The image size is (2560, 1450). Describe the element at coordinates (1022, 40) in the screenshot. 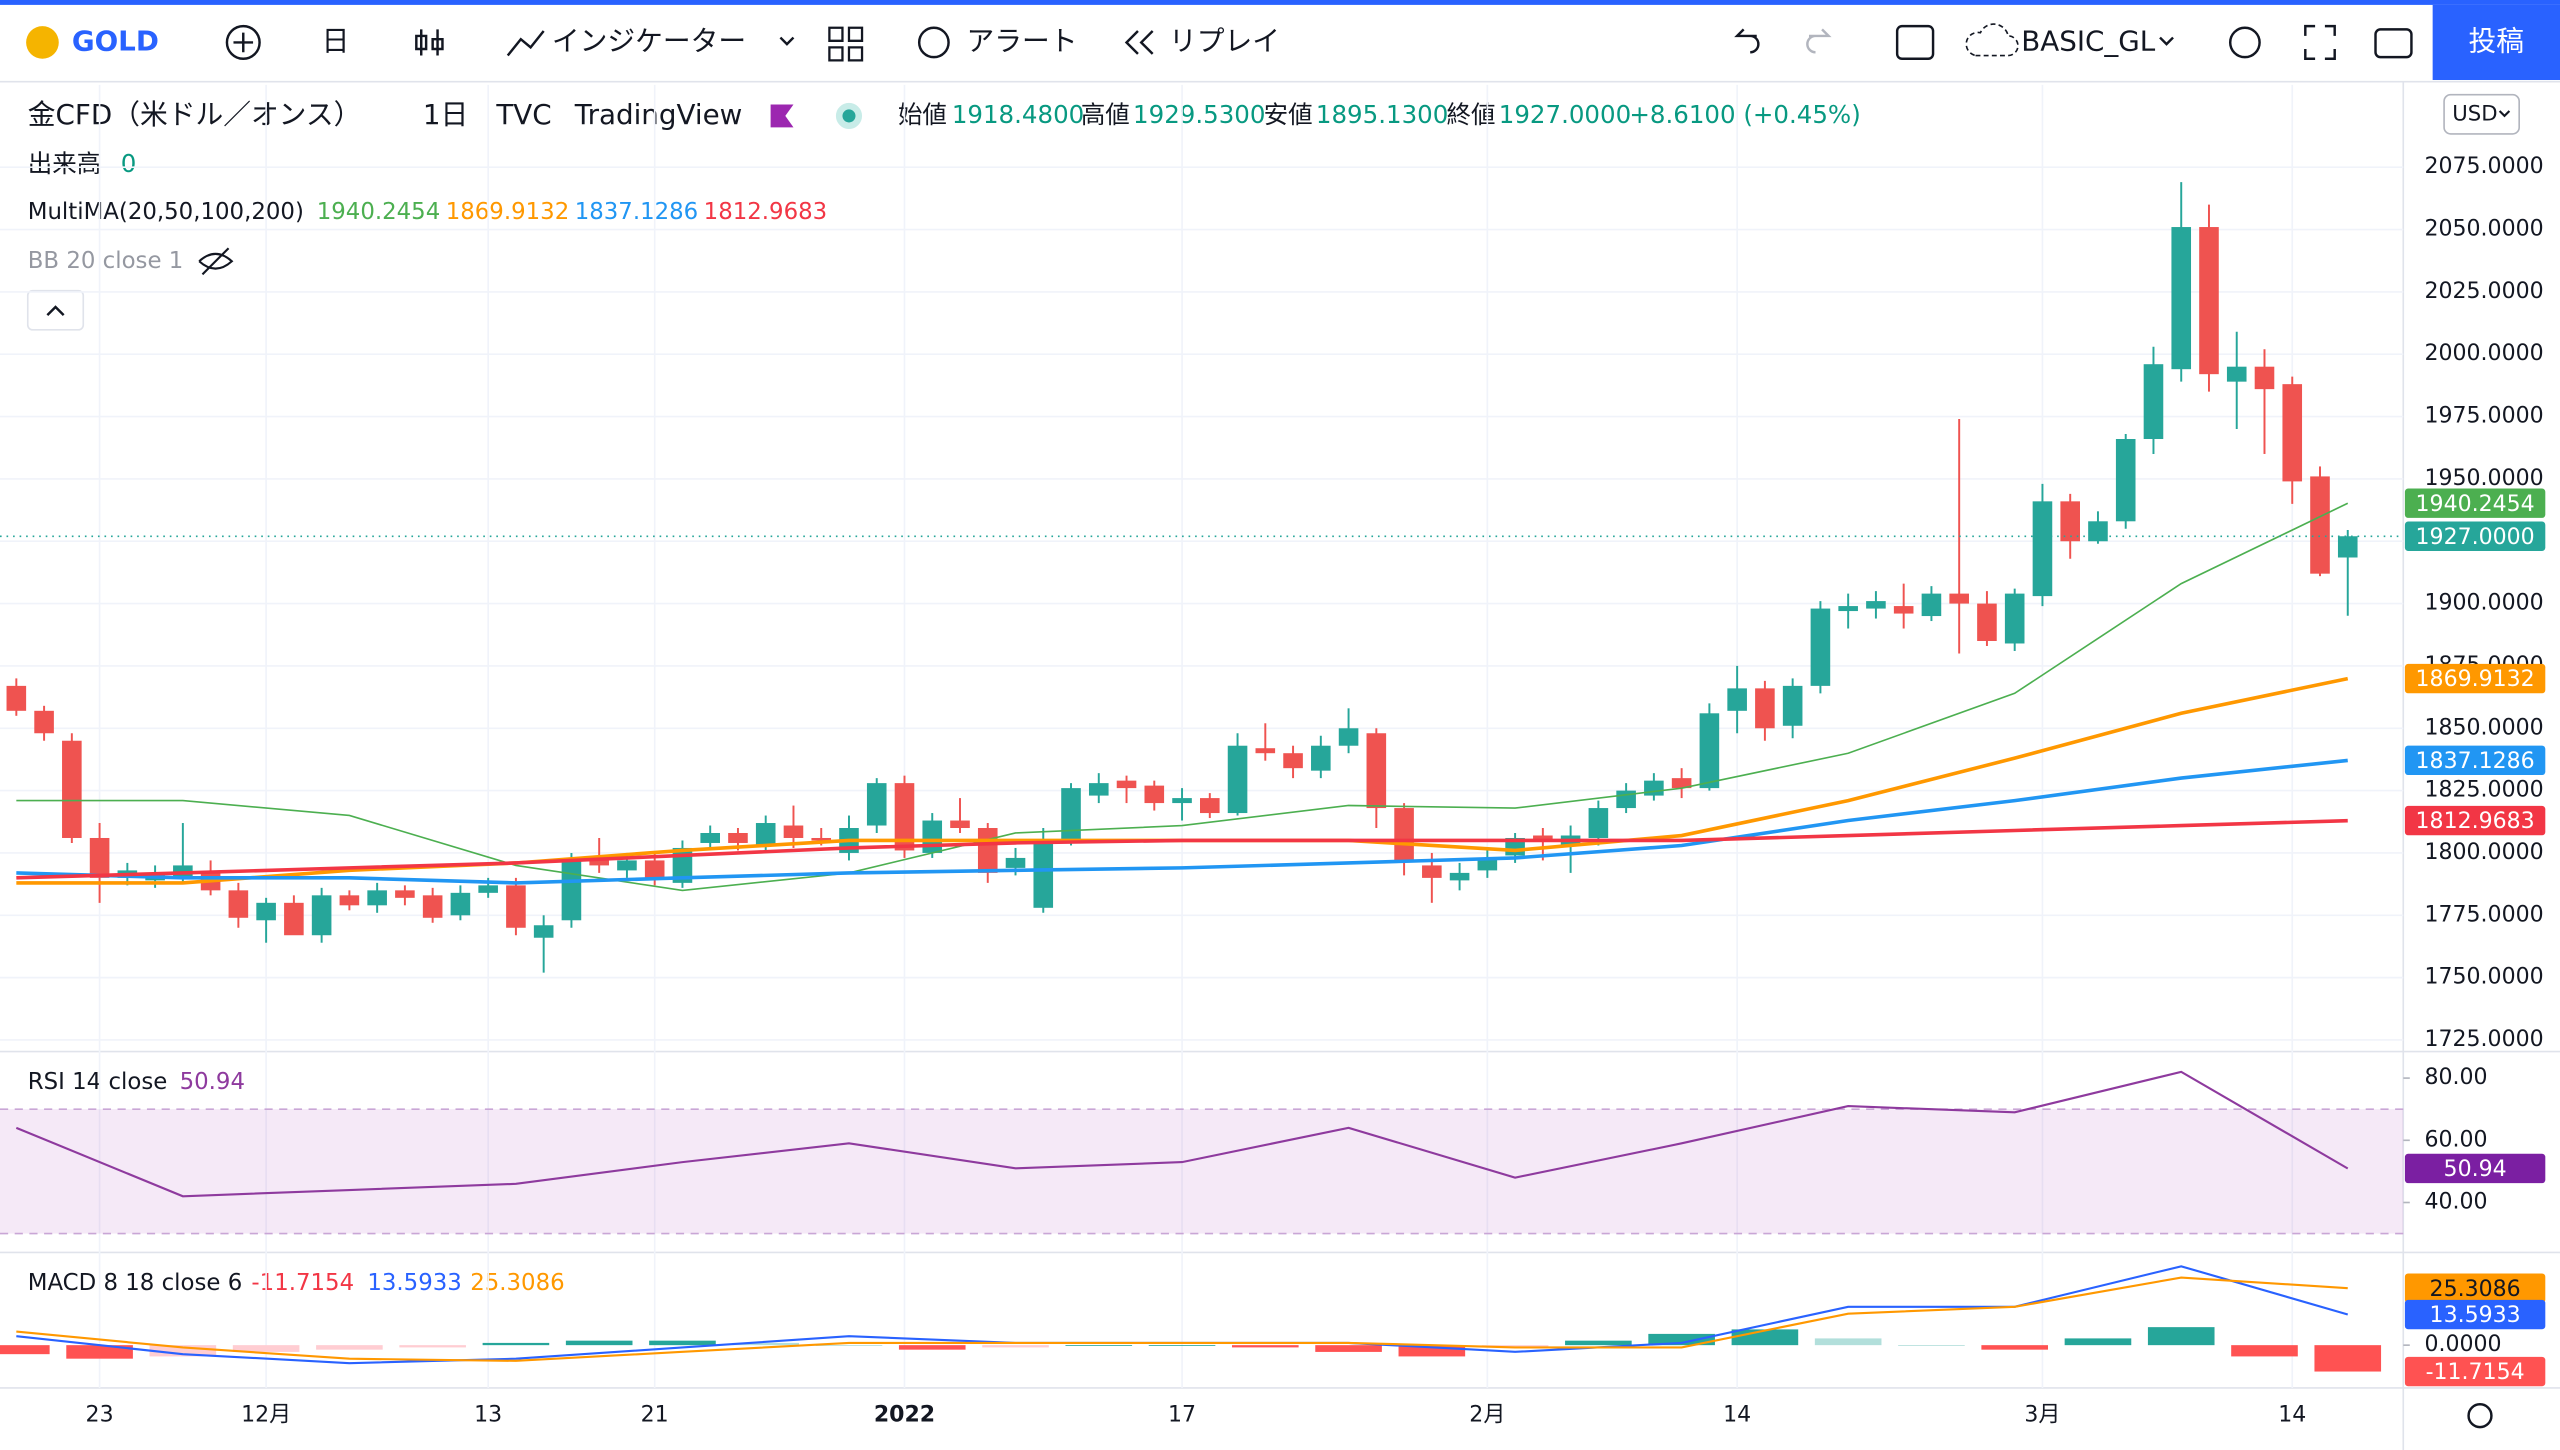

I see `alert: アラート` at that location.